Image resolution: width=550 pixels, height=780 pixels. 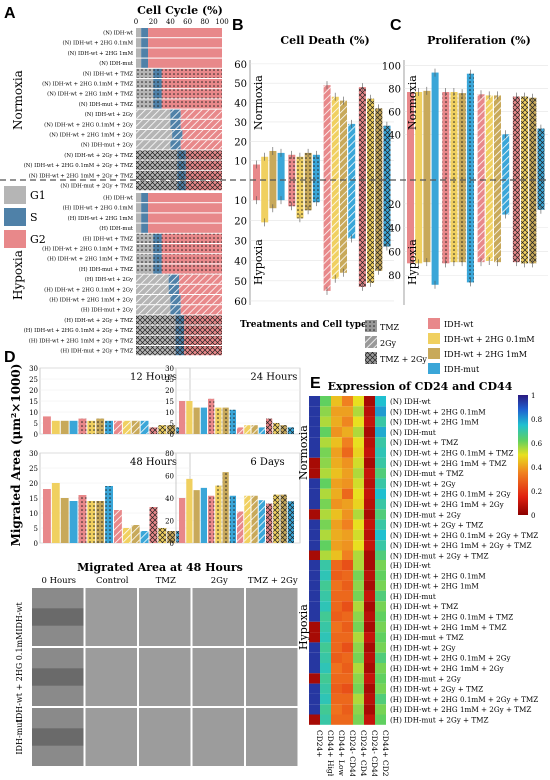 I want to click on panel-e-normoxia-label: Normoxia, so click(x=303, y=452).